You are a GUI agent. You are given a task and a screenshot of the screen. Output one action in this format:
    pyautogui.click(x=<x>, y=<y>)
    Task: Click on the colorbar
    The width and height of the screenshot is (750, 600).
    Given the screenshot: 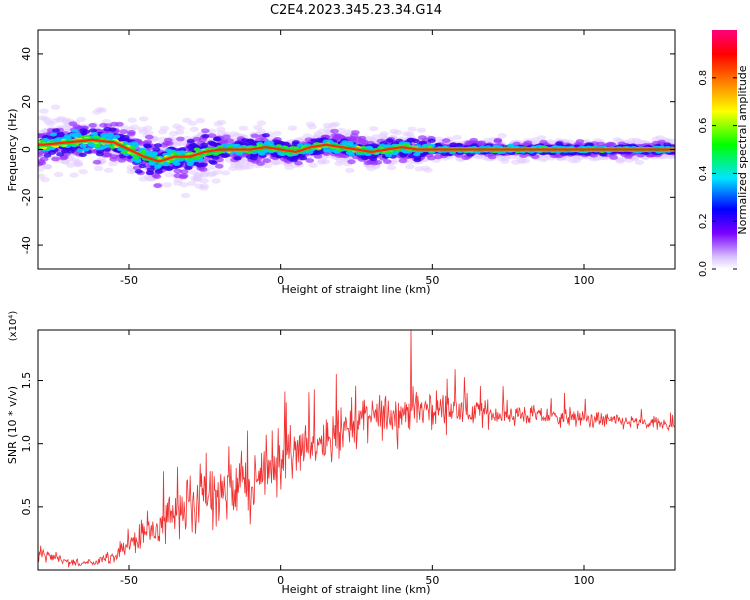 What is the action you would take?
    pyautogui.click(x=724, y=149)
    